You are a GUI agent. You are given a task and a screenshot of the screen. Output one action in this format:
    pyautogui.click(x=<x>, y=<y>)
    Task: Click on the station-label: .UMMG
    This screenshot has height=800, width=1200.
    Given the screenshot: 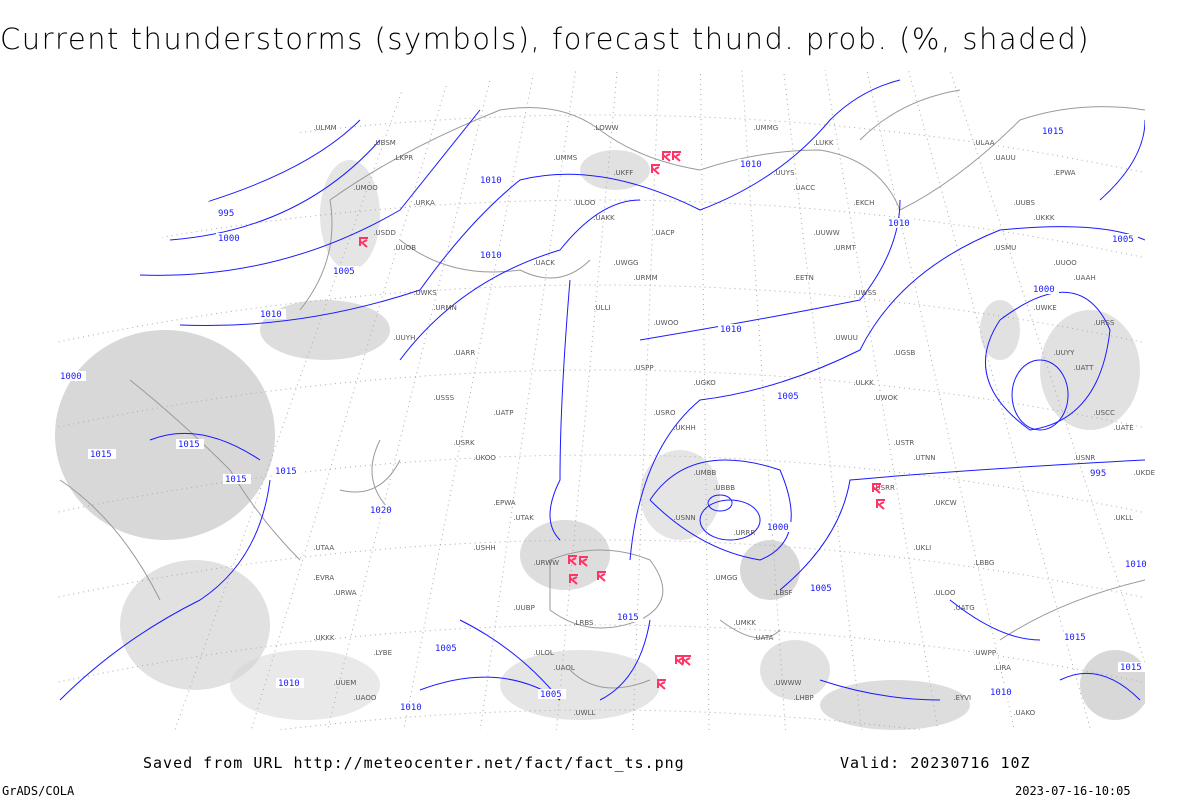 What is the action you would take?
    pyautogui.click(x=765, y=128)
    